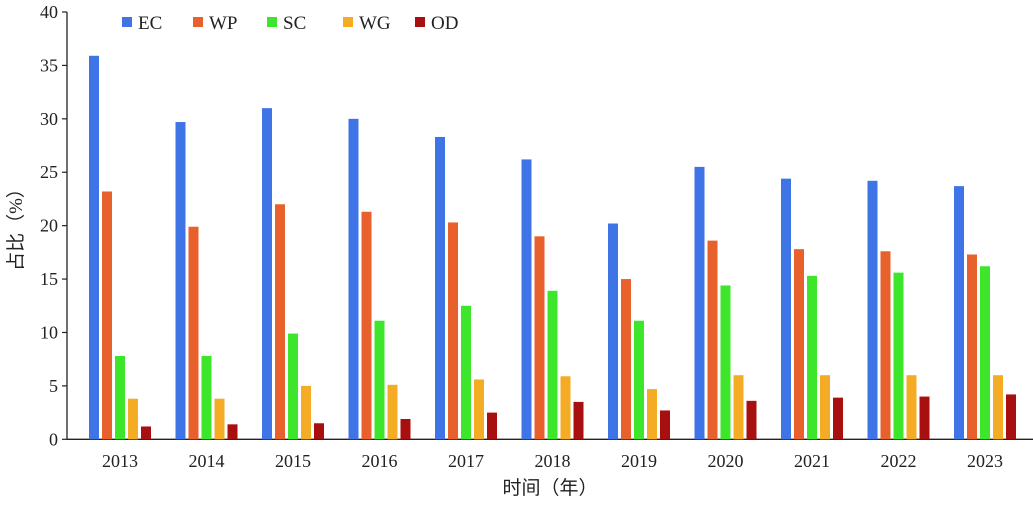 The width and height of the screenshot is (1033, 506). I want to click on bar-sc-2021, so click(812, 357).